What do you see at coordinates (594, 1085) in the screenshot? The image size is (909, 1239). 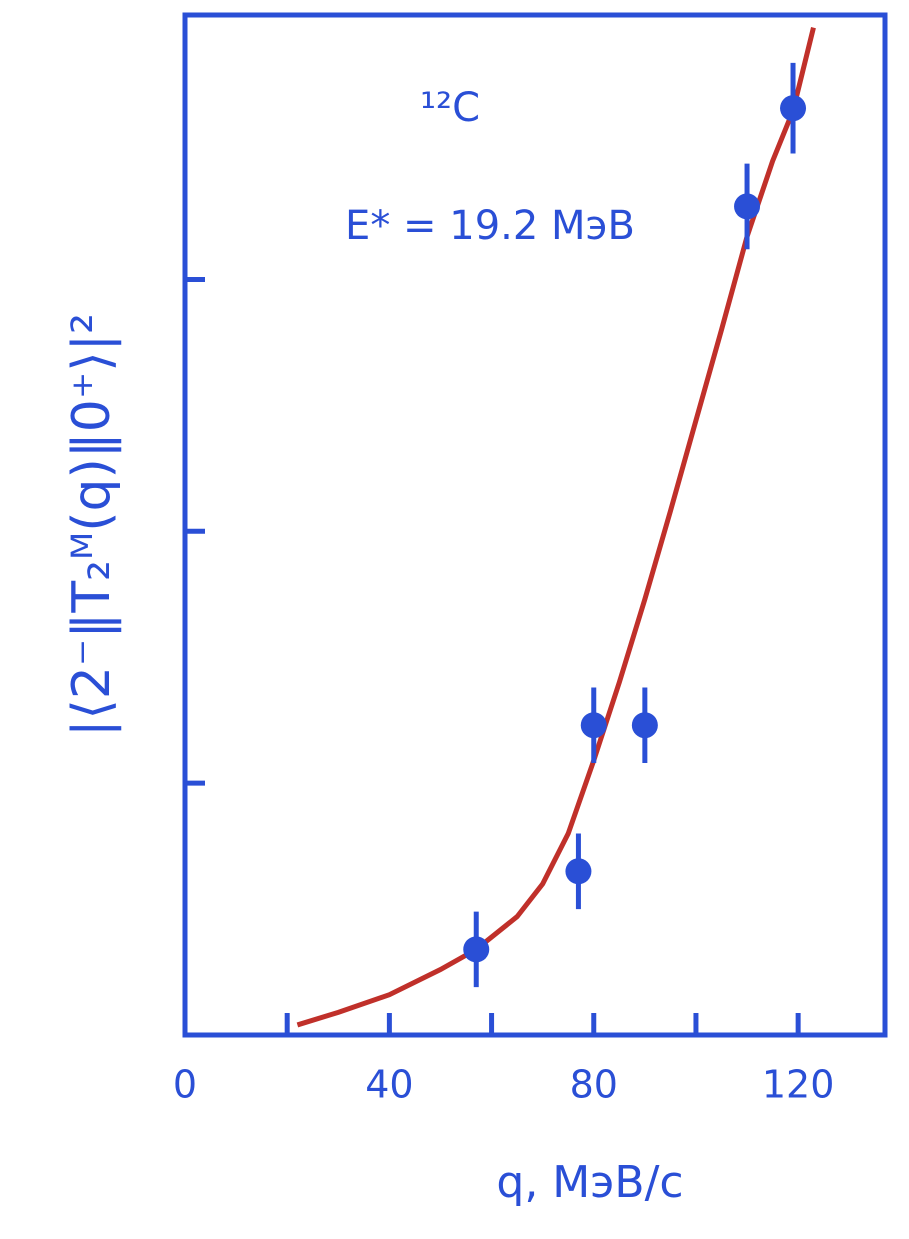 I see `x-tick-label: 80` at bounding box center [594, 1085].